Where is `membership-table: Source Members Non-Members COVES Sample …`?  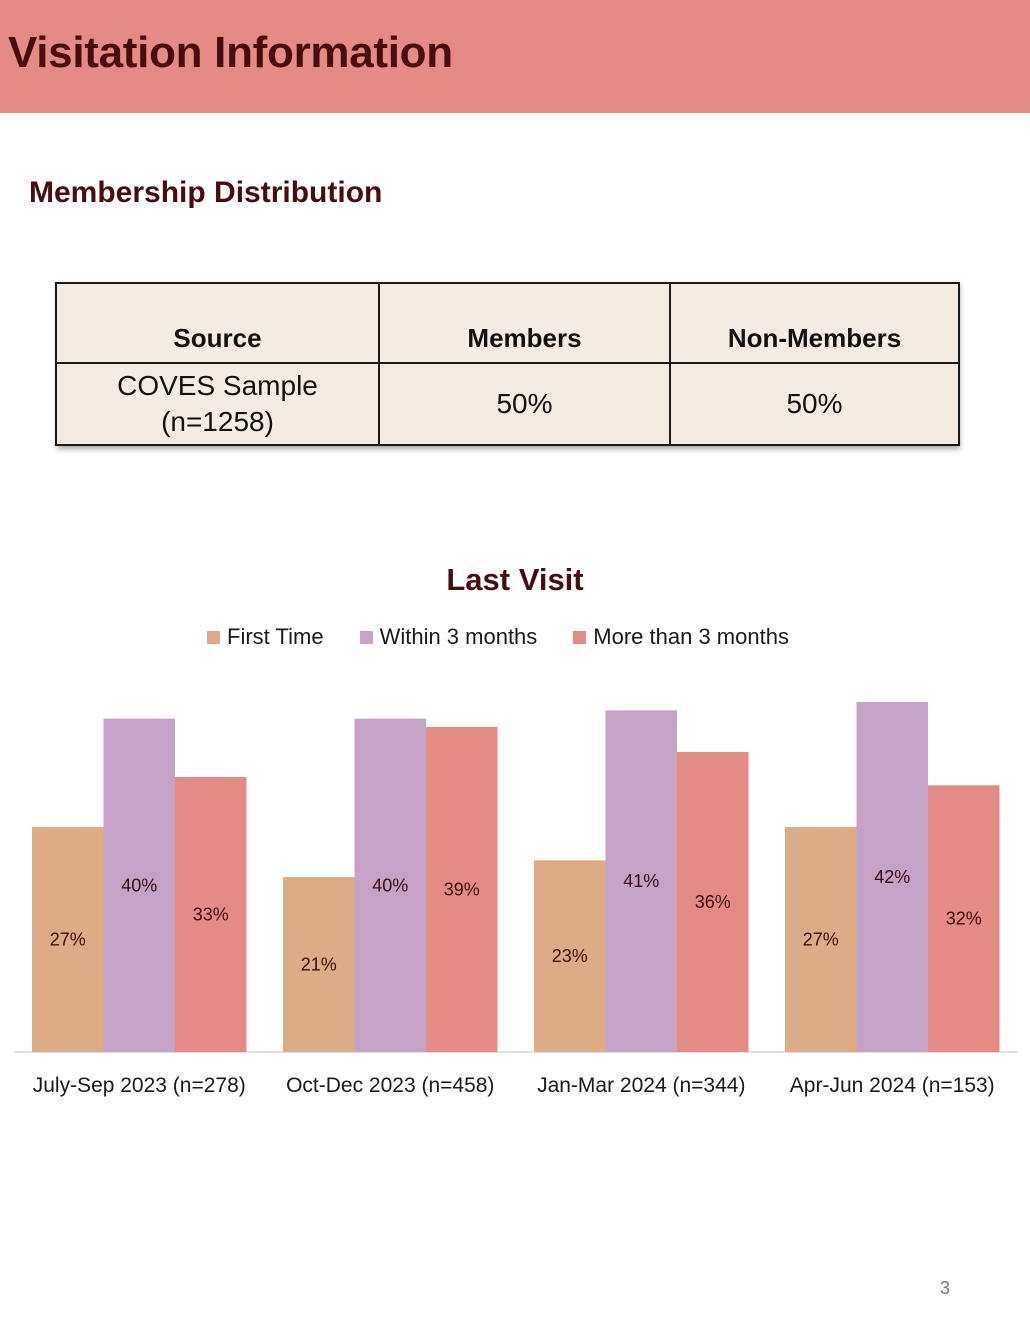 membership-table: Source Members Non-Members COVES Sample … is located at coordinates (507, 364).